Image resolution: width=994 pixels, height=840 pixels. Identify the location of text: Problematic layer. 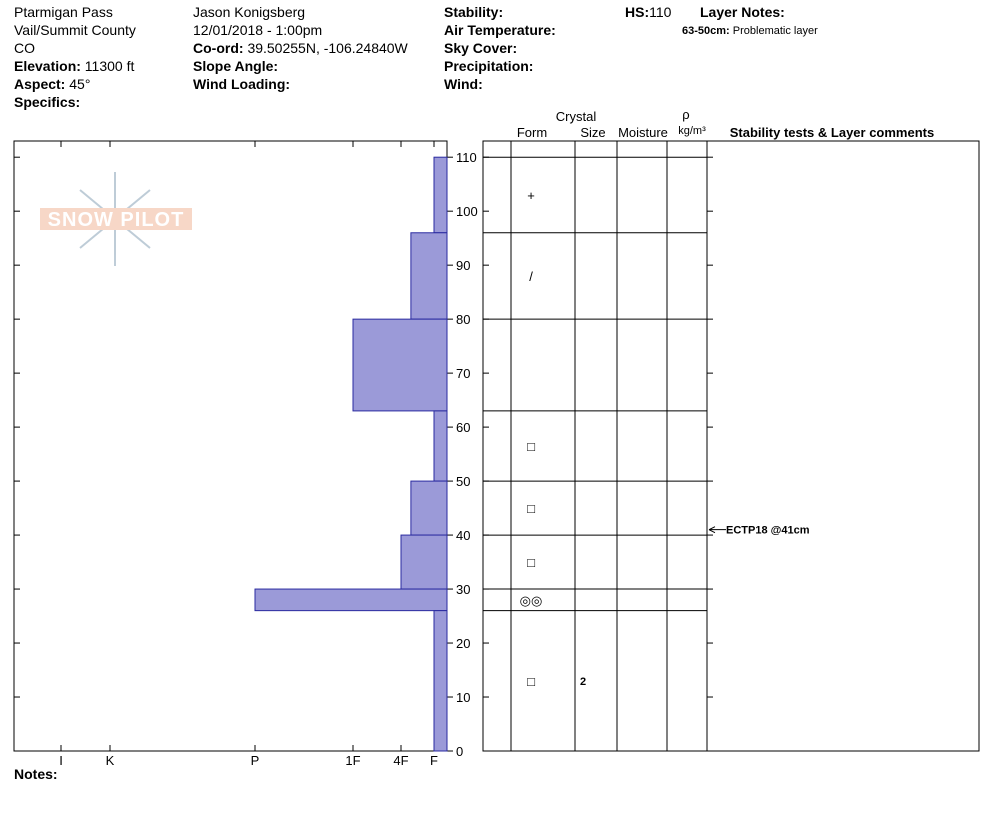
(775, 31).